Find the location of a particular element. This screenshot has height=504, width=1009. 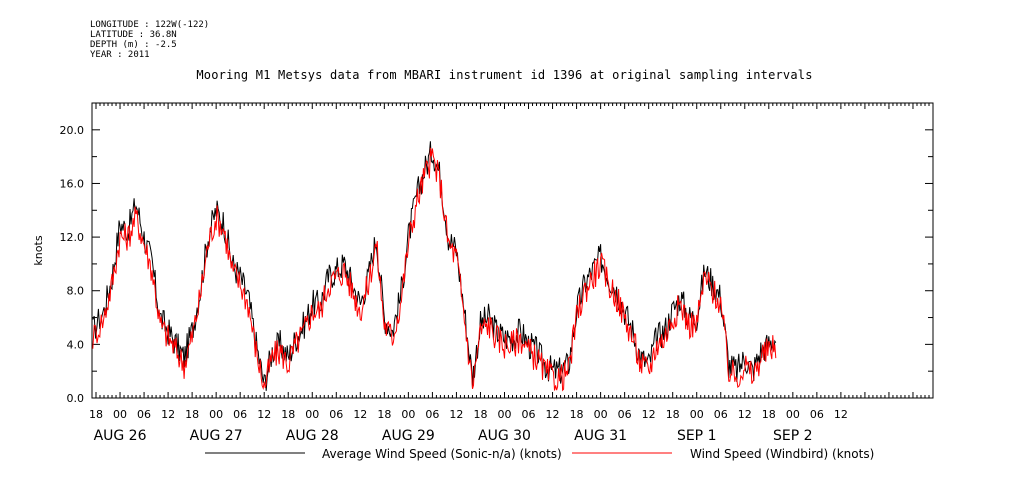

x-date-label: SEP 2 is located at coordinates (793, 436).